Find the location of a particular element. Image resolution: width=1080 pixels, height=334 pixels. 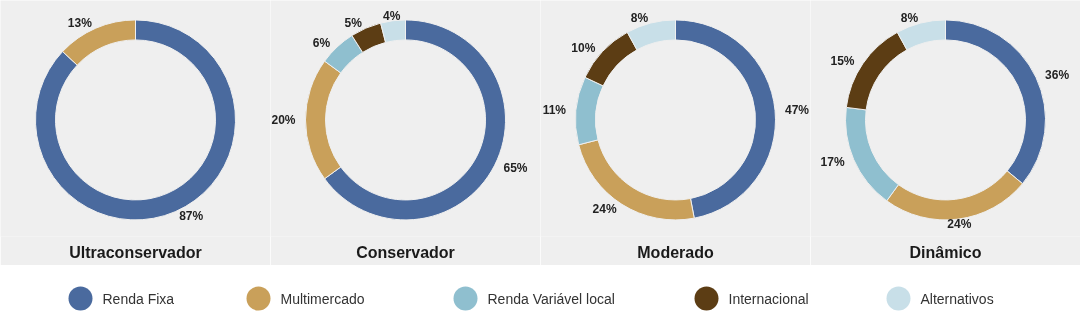

data-label: 13% is located at coordinates (80, 23).